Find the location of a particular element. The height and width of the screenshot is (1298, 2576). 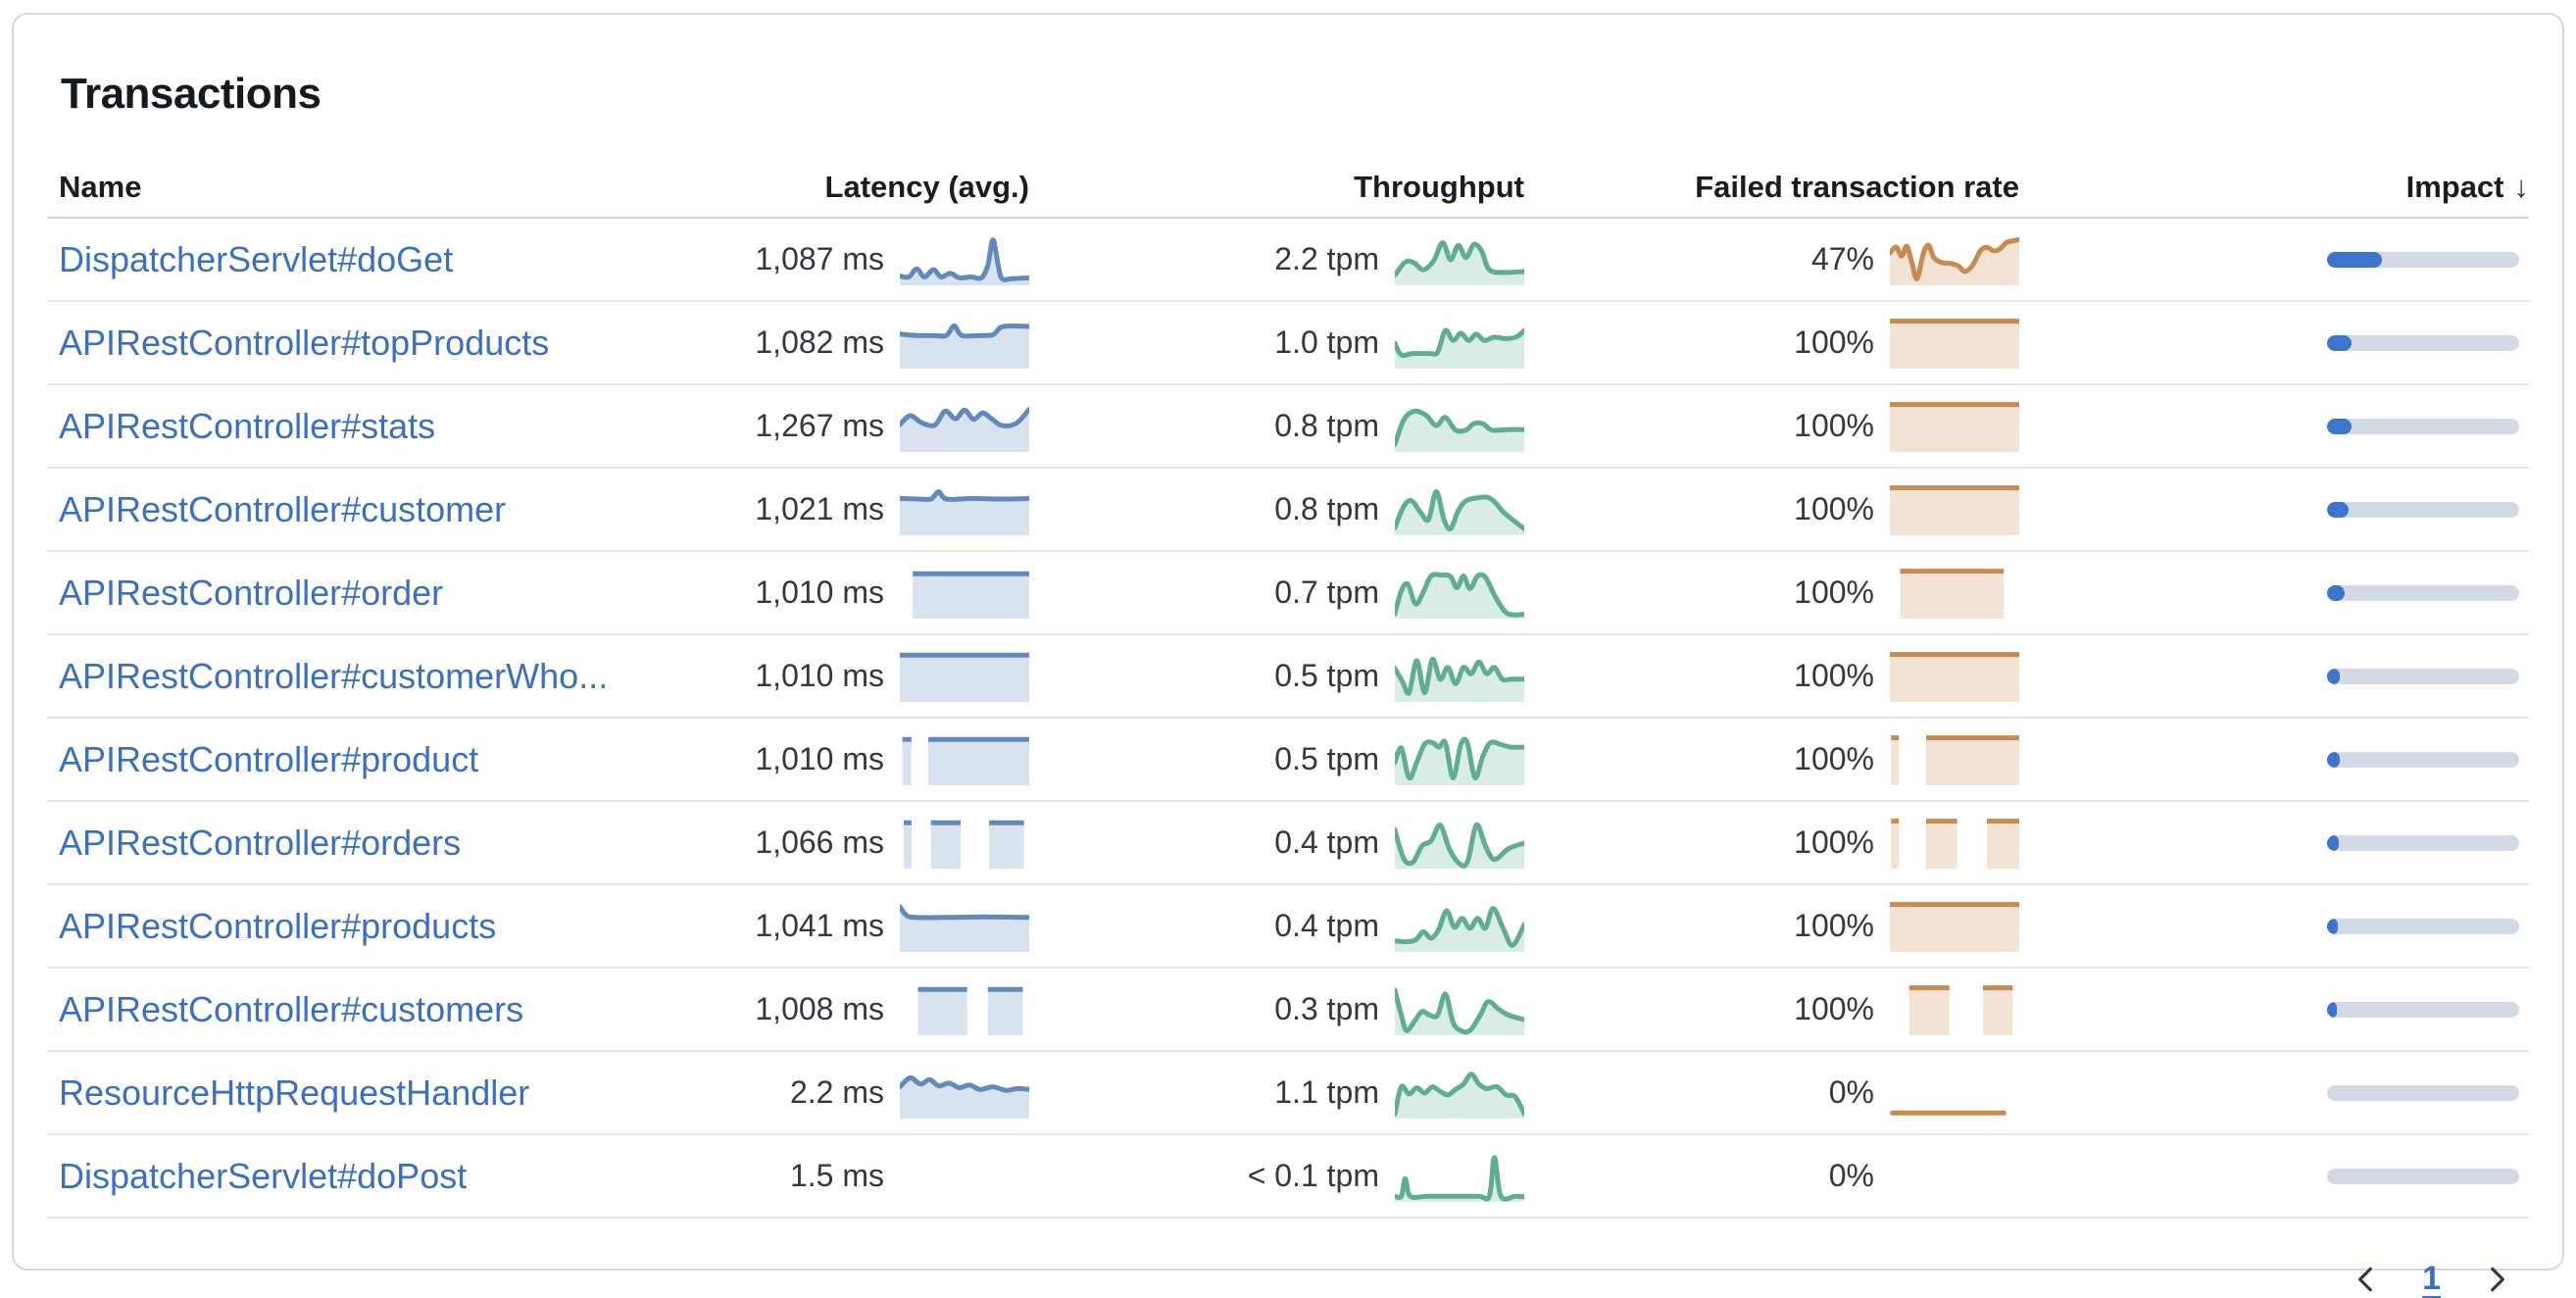

pagination: 1 is located at coordinates (1288, 1279).